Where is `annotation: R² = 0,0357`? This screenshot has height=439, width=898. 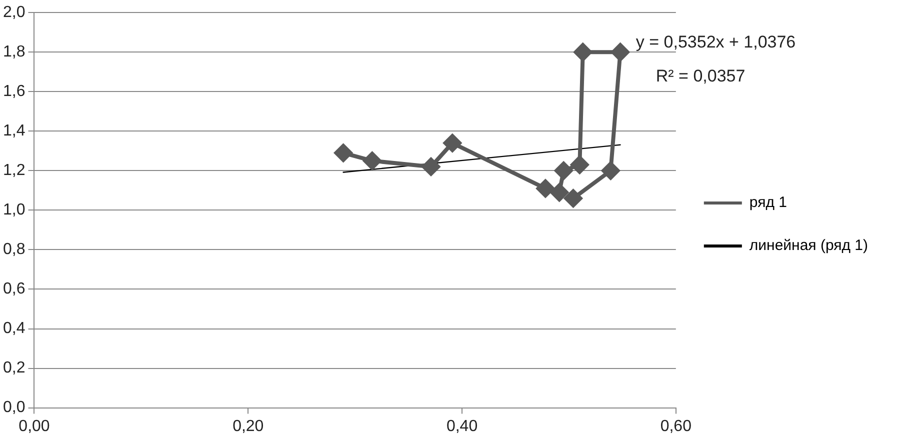 annotation: R² = 0,0357 is located at coordinates (701, 76).